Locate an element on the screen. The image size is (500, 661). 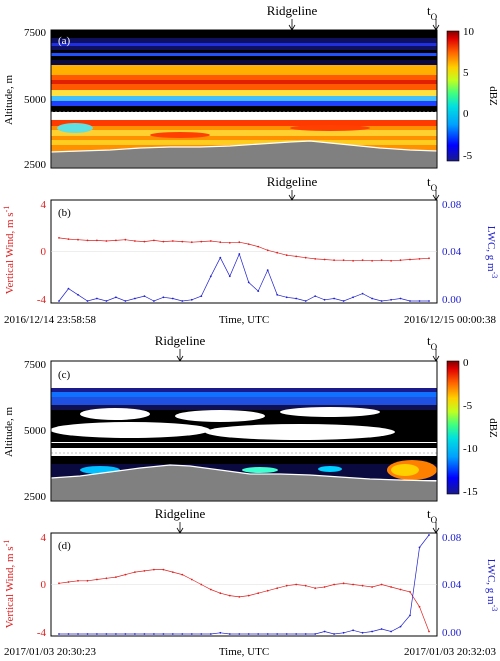
cbar-tick-a-3: -5 is located at coordinates (468, 156).